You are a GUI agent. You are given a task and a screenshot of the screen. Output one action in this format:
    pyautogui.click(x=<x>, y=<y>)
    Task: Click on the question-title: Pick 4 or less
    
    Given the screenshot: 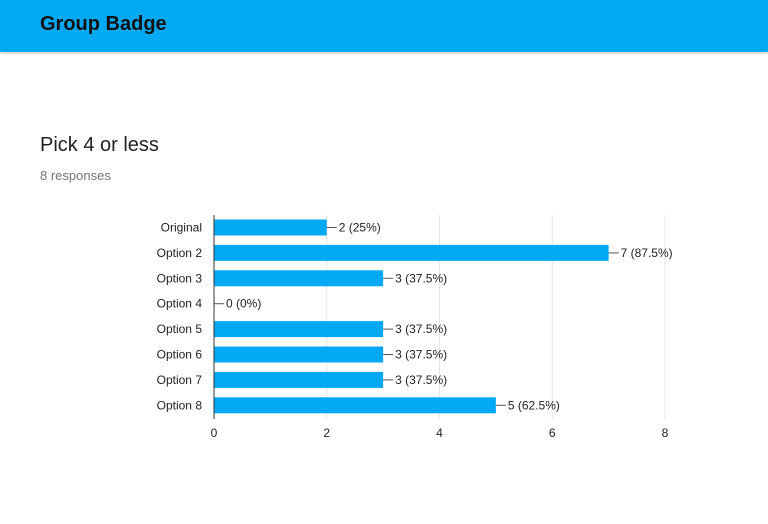 What is the action you would take?
    pyautogui.click(x=99, y=145)
    